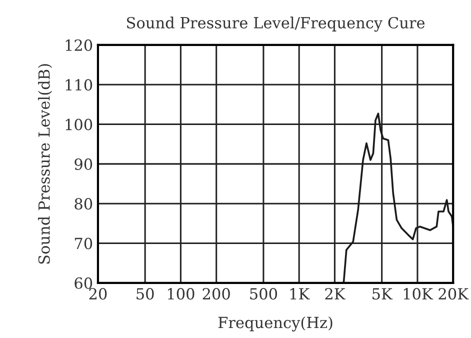  I want to click on y-tick-label: 60, so click(83, 283).